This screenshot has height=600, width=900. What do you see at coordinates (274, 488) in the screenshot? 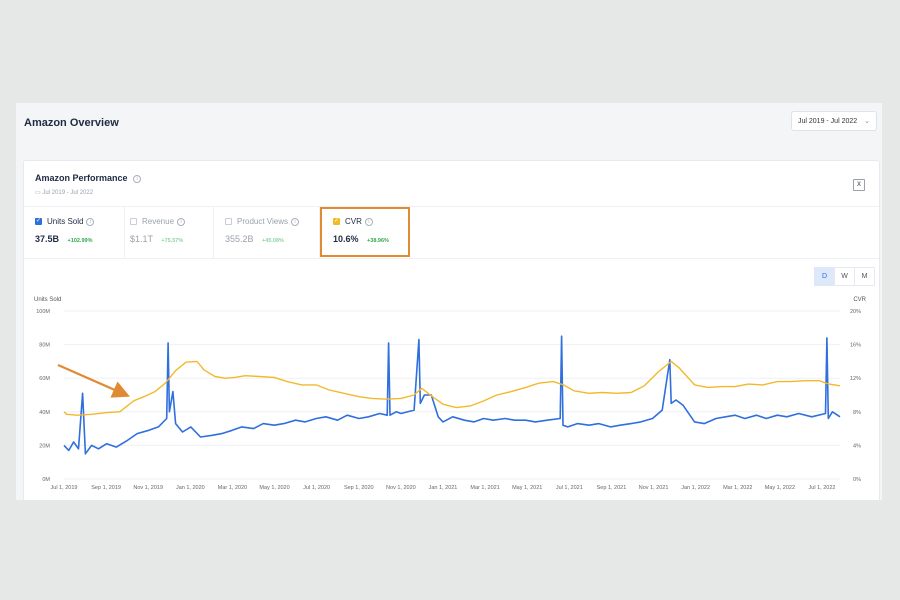
I see `x-tick-label: May 1, 2020` at bounding box center [274, 488].